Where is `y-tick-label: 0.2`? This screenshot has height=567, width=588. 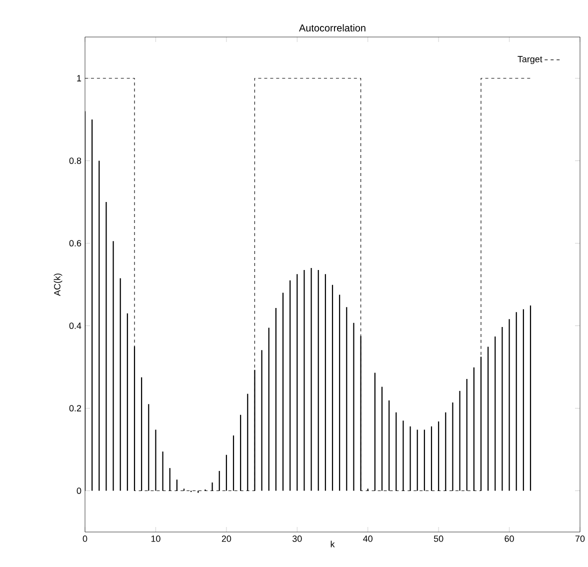 y-tick-label: 0.2 is located at coordinates (75, 408).